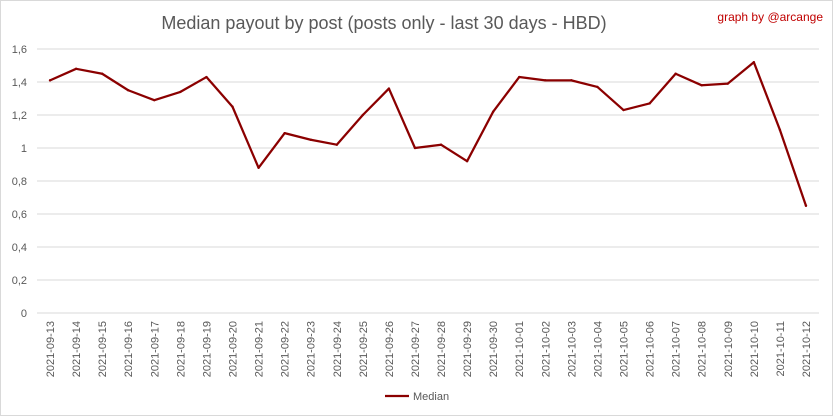  Describe the element at coordinates (770, 17) in the screenshot. I see `chart-credit: graph by @arcange` at that location.